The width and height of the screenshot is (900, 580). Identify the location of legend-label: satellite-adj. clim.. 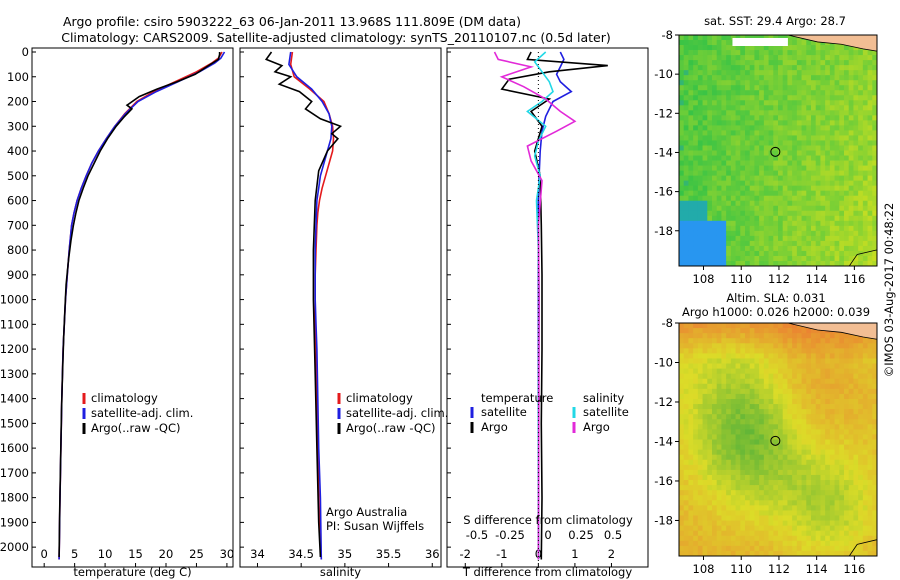
(142, 413).